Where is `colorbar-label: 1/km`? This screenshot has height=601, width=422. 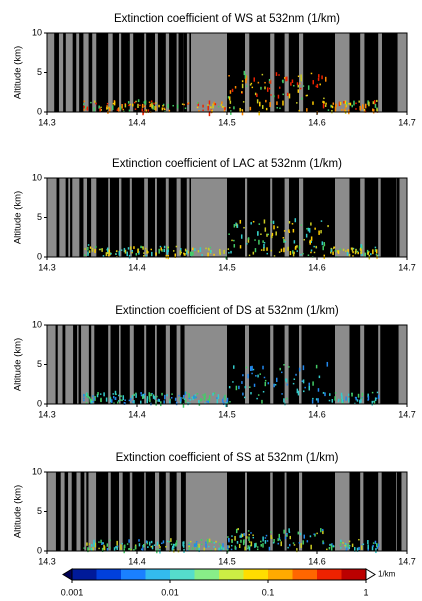 colorbar-label: 1/km is located at coordinates (387, 574).